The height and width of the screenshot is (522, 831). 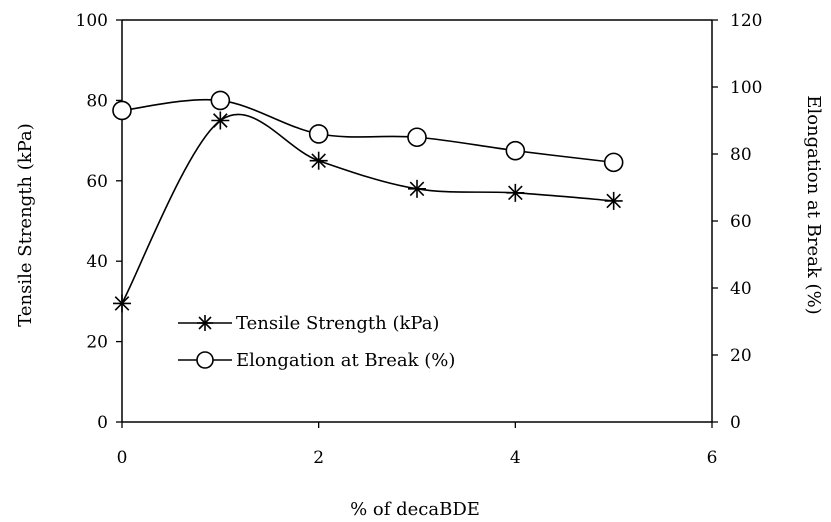 I want to click on x-tick-label: 2, so click(x=318, y=458).